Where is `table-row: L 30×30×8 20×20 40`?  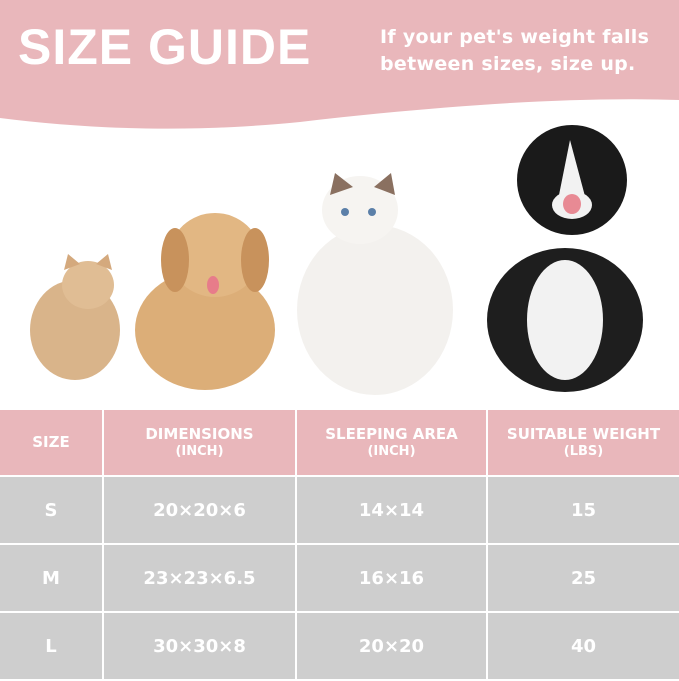
table-row: L 30×30×8 20×20 40 is located at coordinates (339, 646).